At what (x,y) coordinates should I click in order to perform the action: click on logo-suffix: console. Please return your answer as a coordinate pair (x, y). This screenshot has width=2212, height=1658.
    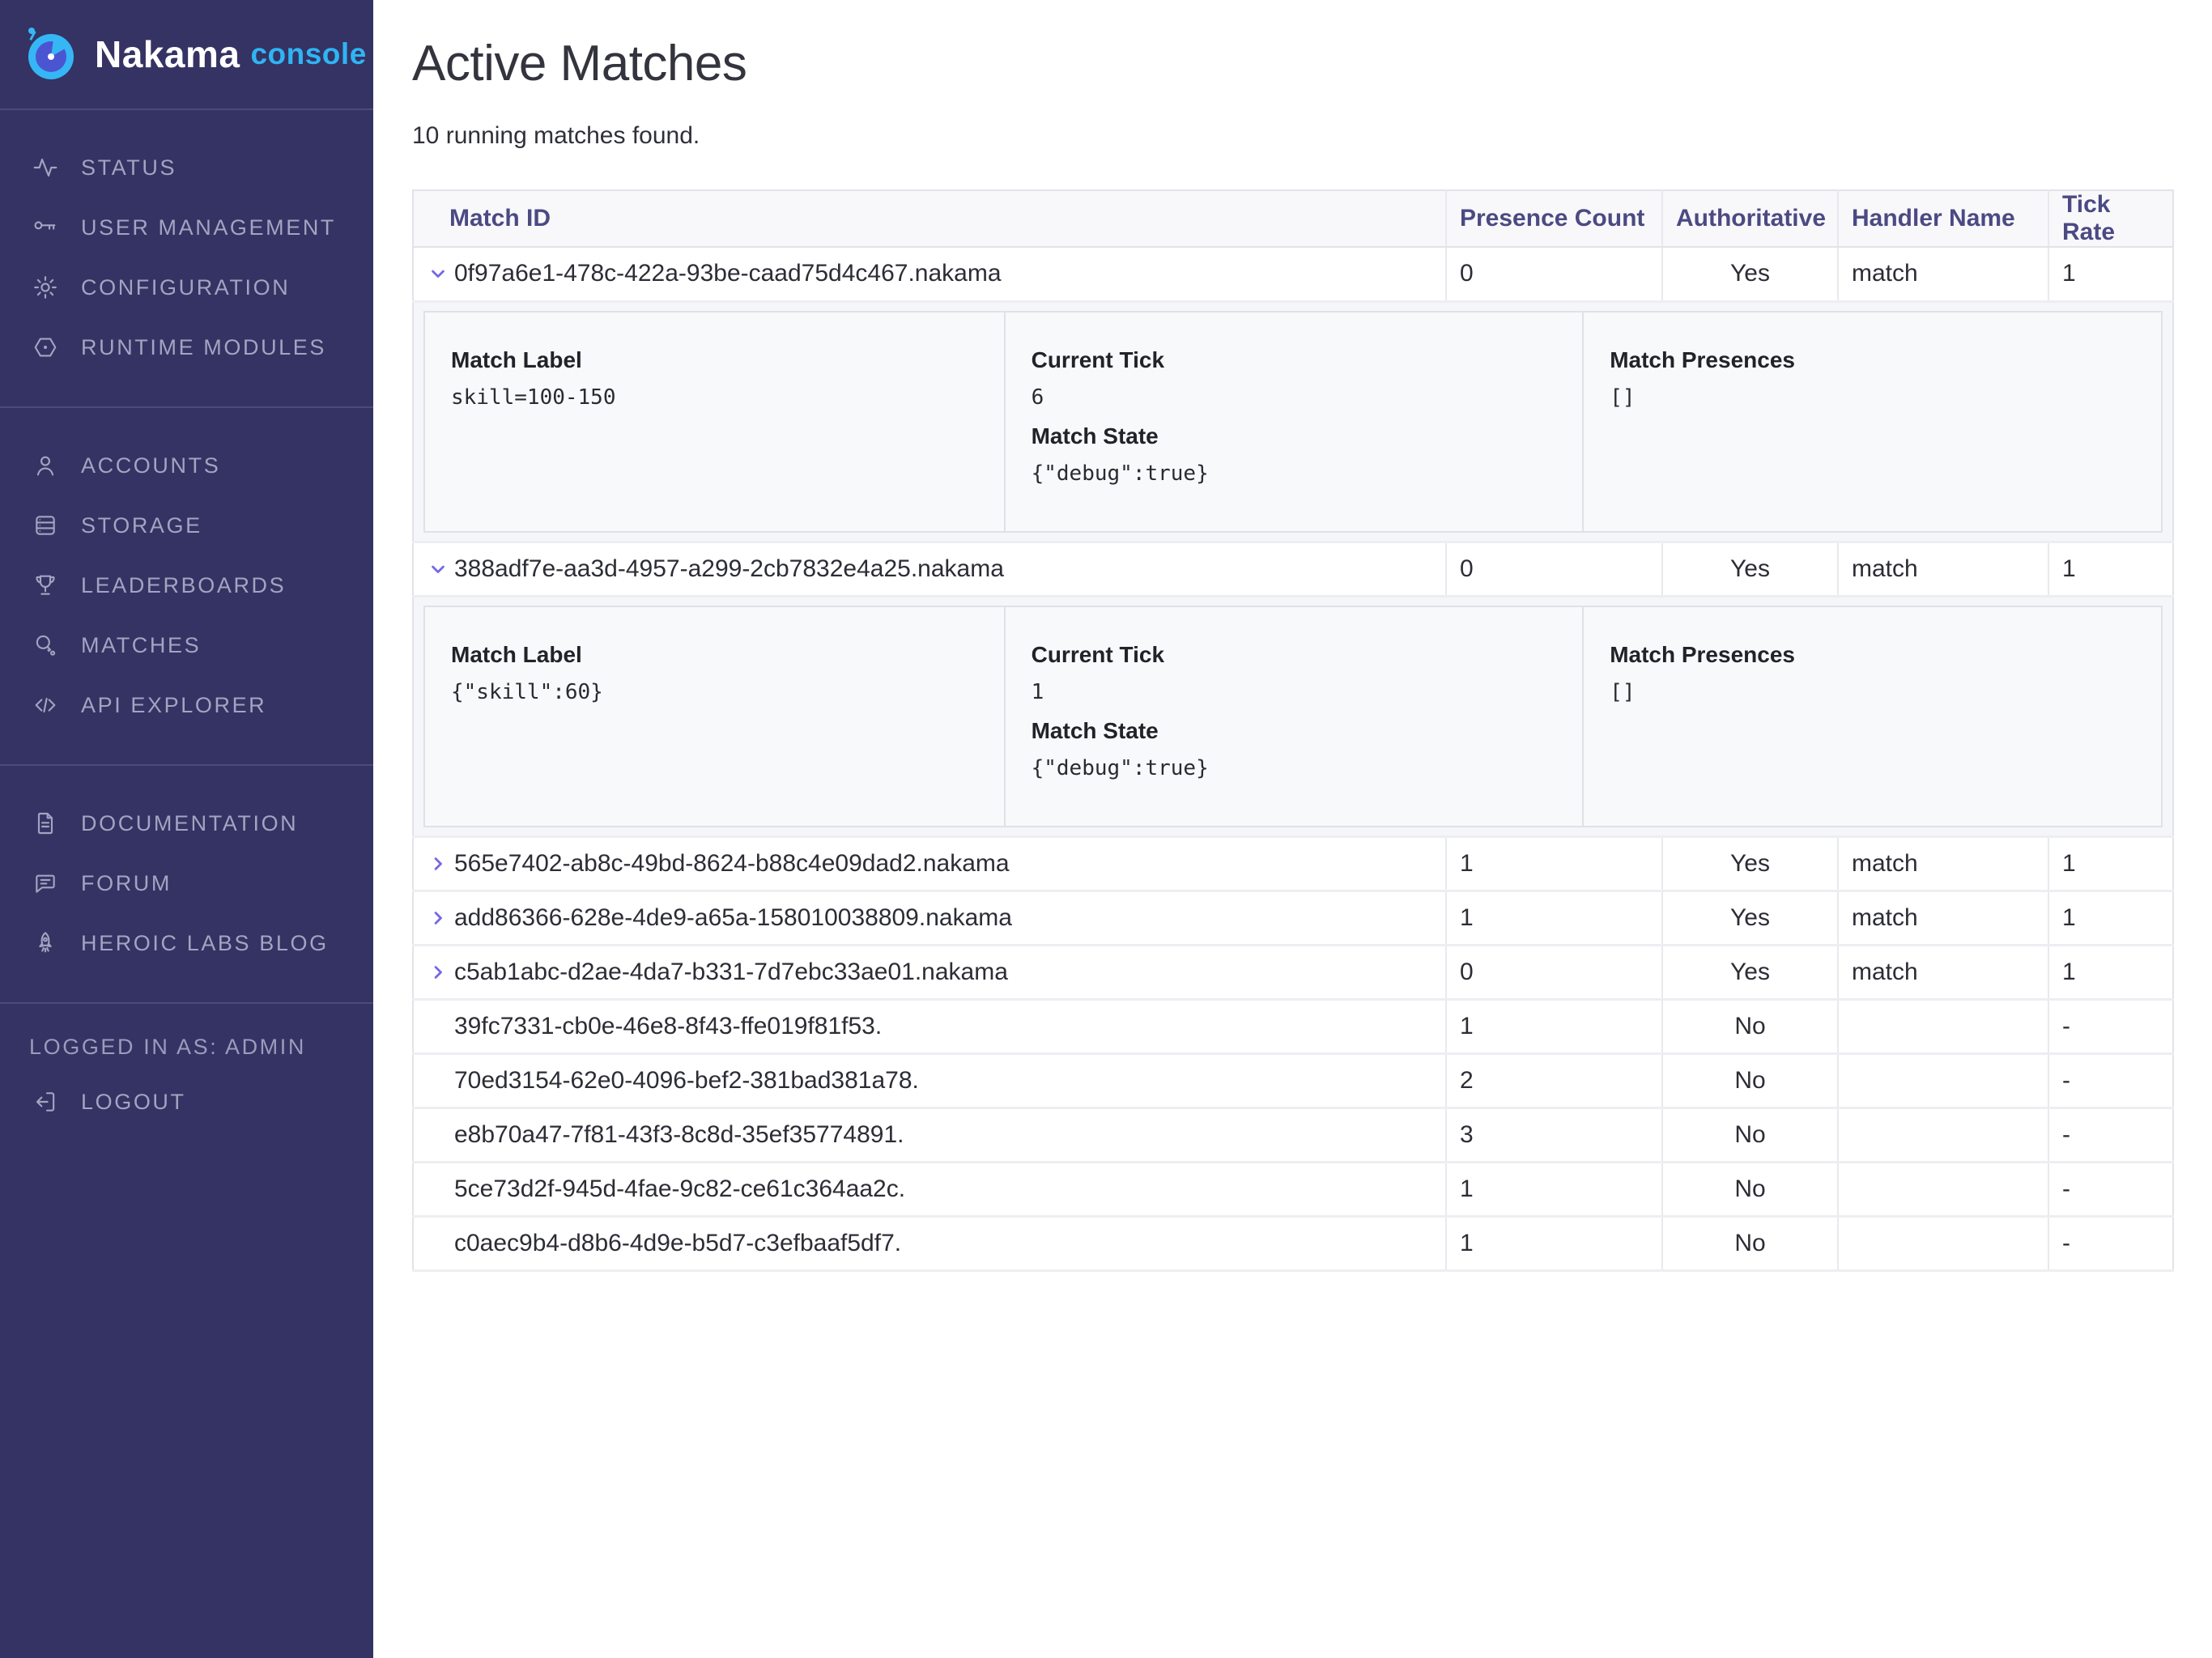
    Looking at the image, I should click on (309, 53).